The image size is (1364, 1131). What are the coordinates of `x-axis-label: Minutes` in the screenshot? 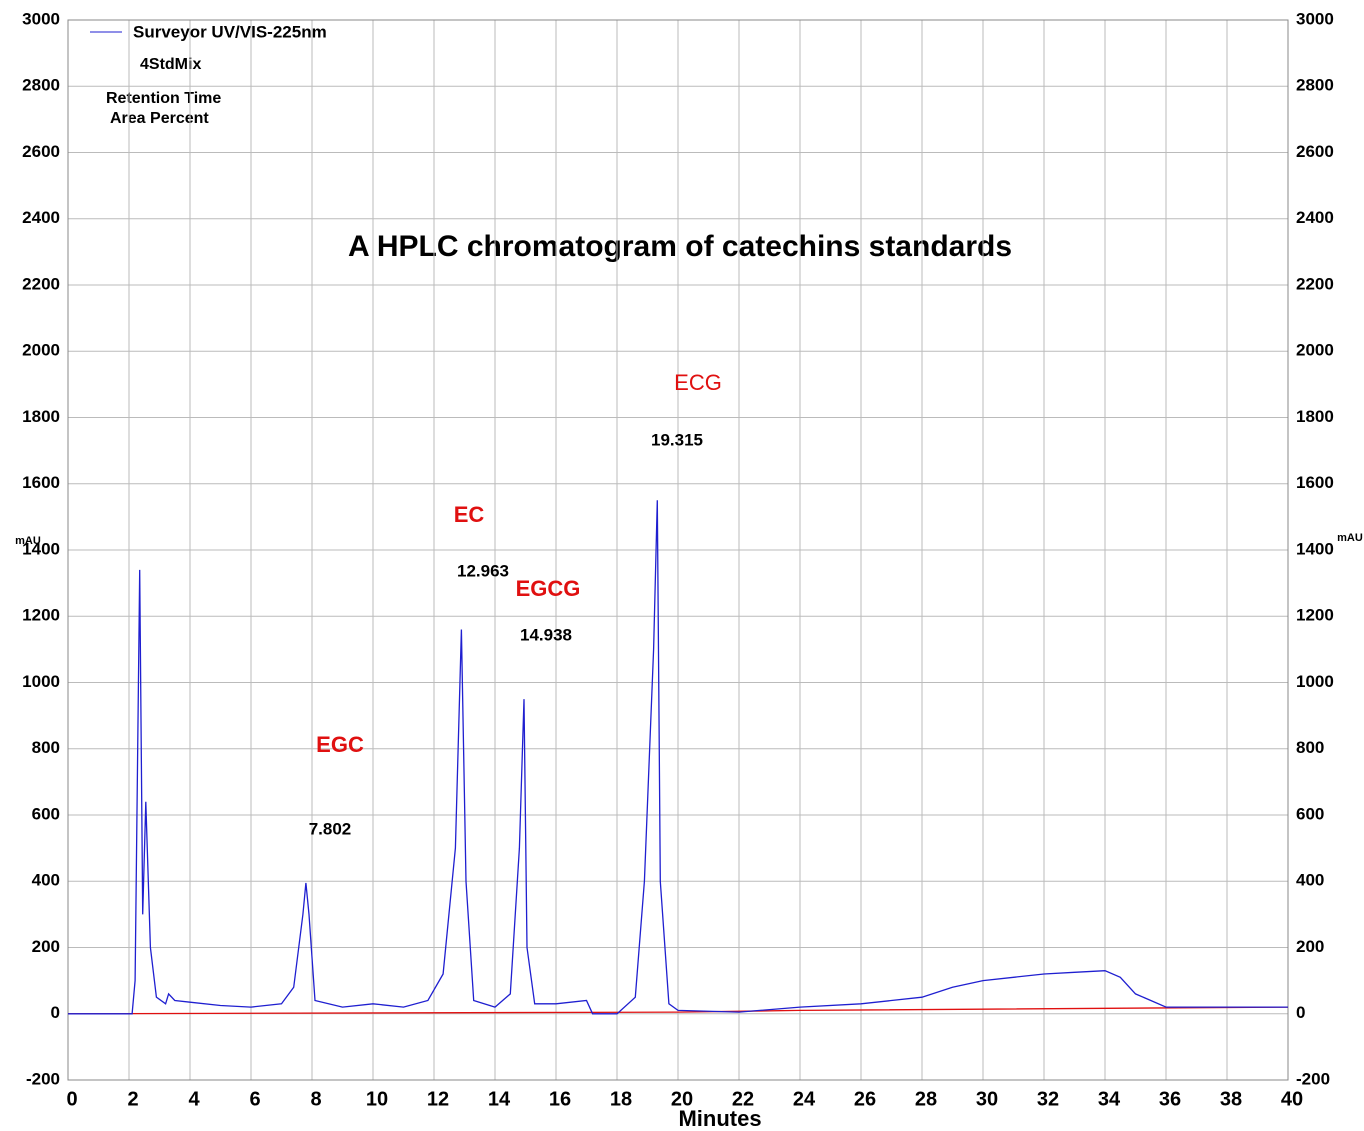 It's located at (719, 1118).